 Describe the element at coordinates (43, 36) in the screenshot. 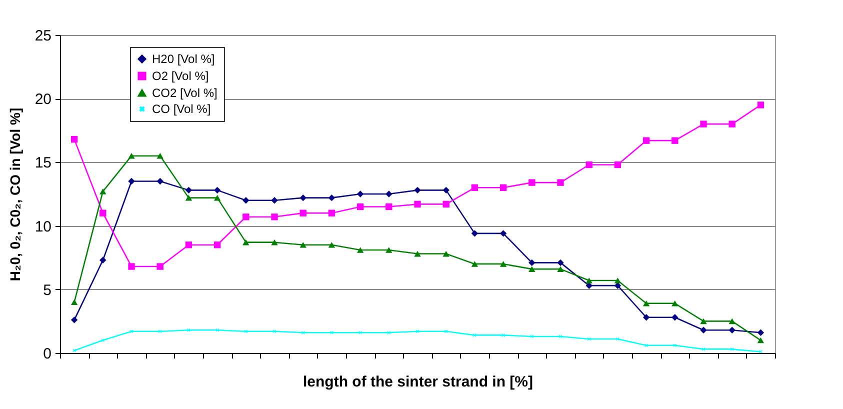

I see `y-tick-label: 25` at that location.